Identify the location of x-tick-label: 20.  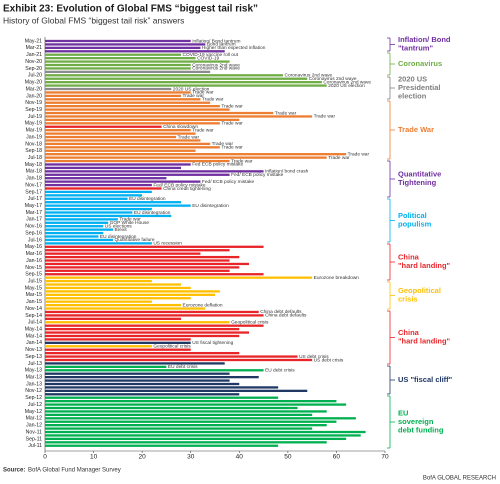
(143, 457).